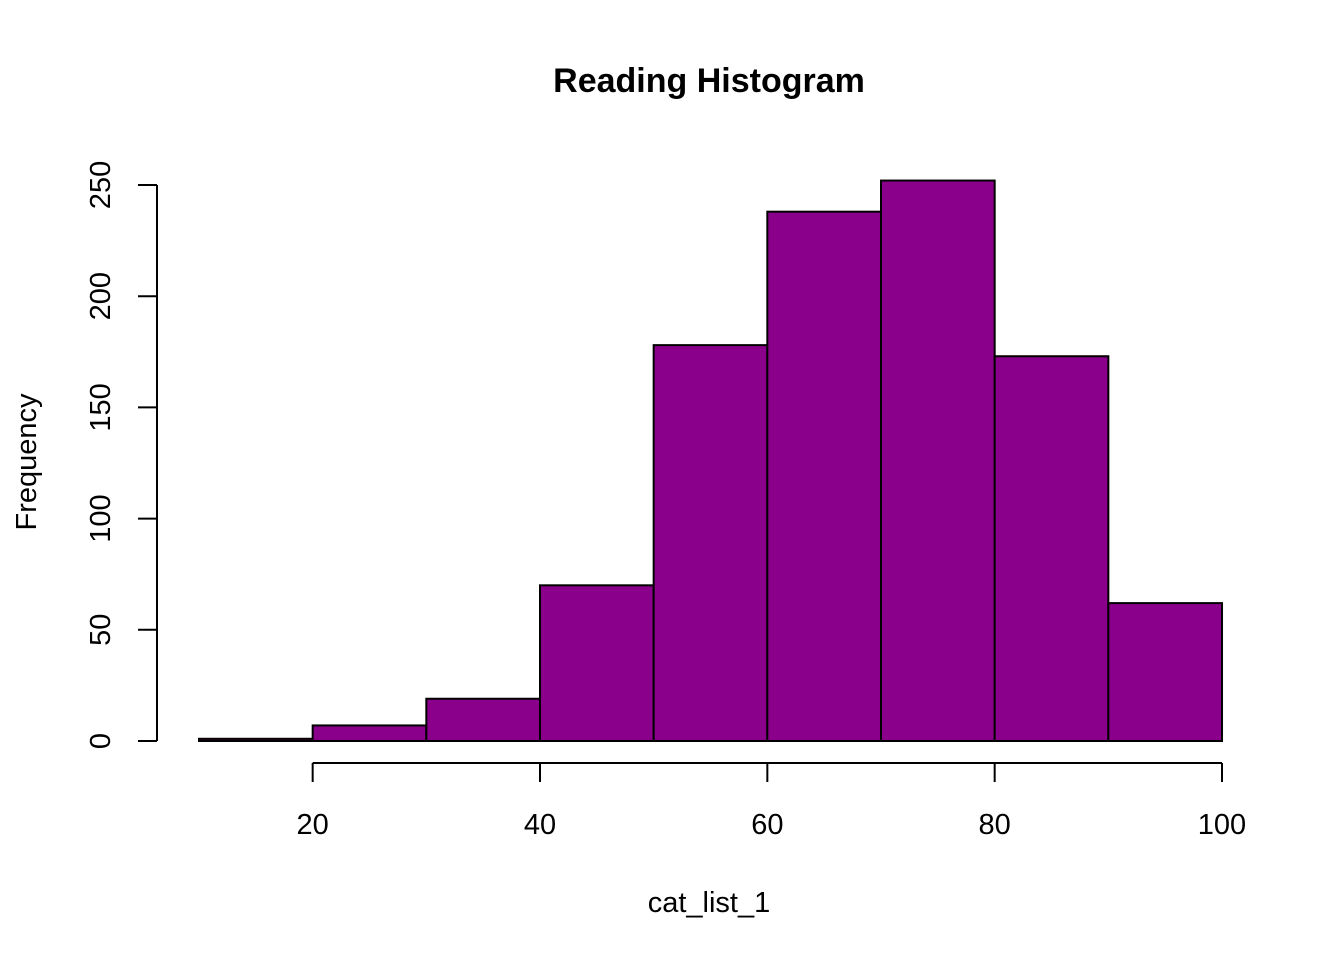 The width and height of the screenshot is (1344, 960). I want to click on x-tick-label-100: 100, so click(1222, 825).